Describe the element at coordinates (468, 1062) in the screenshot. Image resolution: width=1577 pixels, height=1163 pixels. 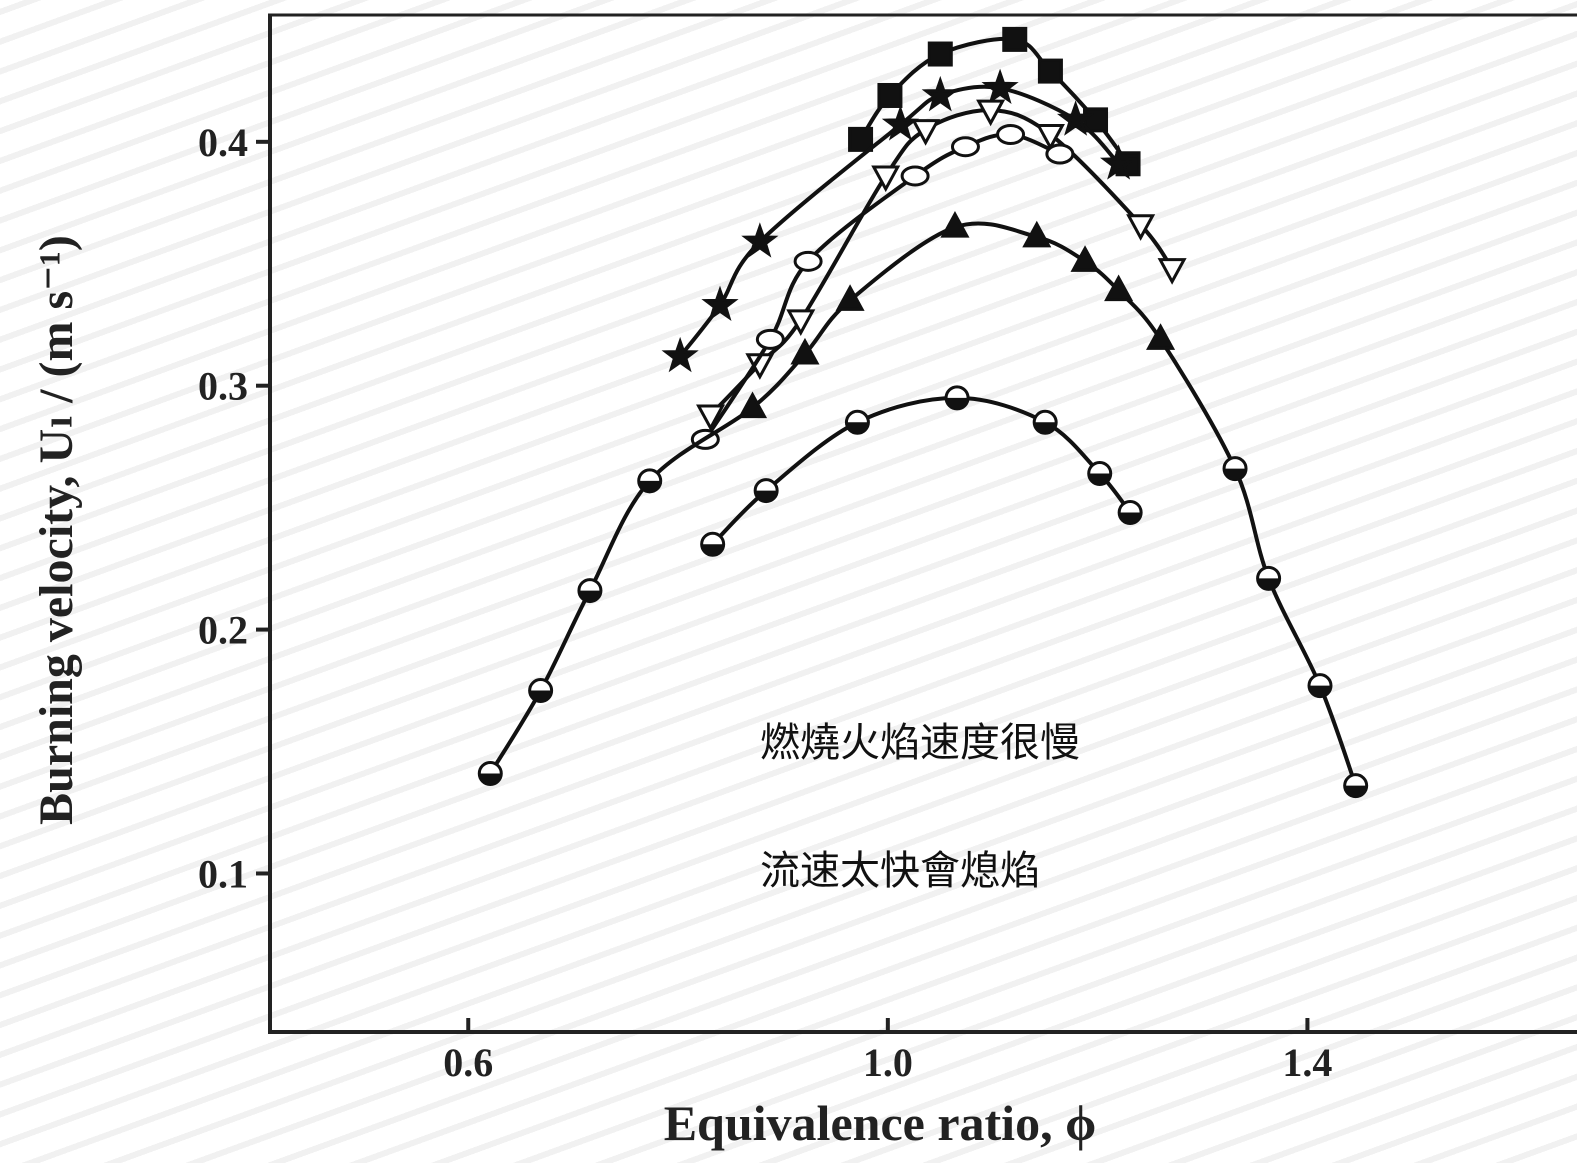
I see `x-tick-label: 0.6` at that location.